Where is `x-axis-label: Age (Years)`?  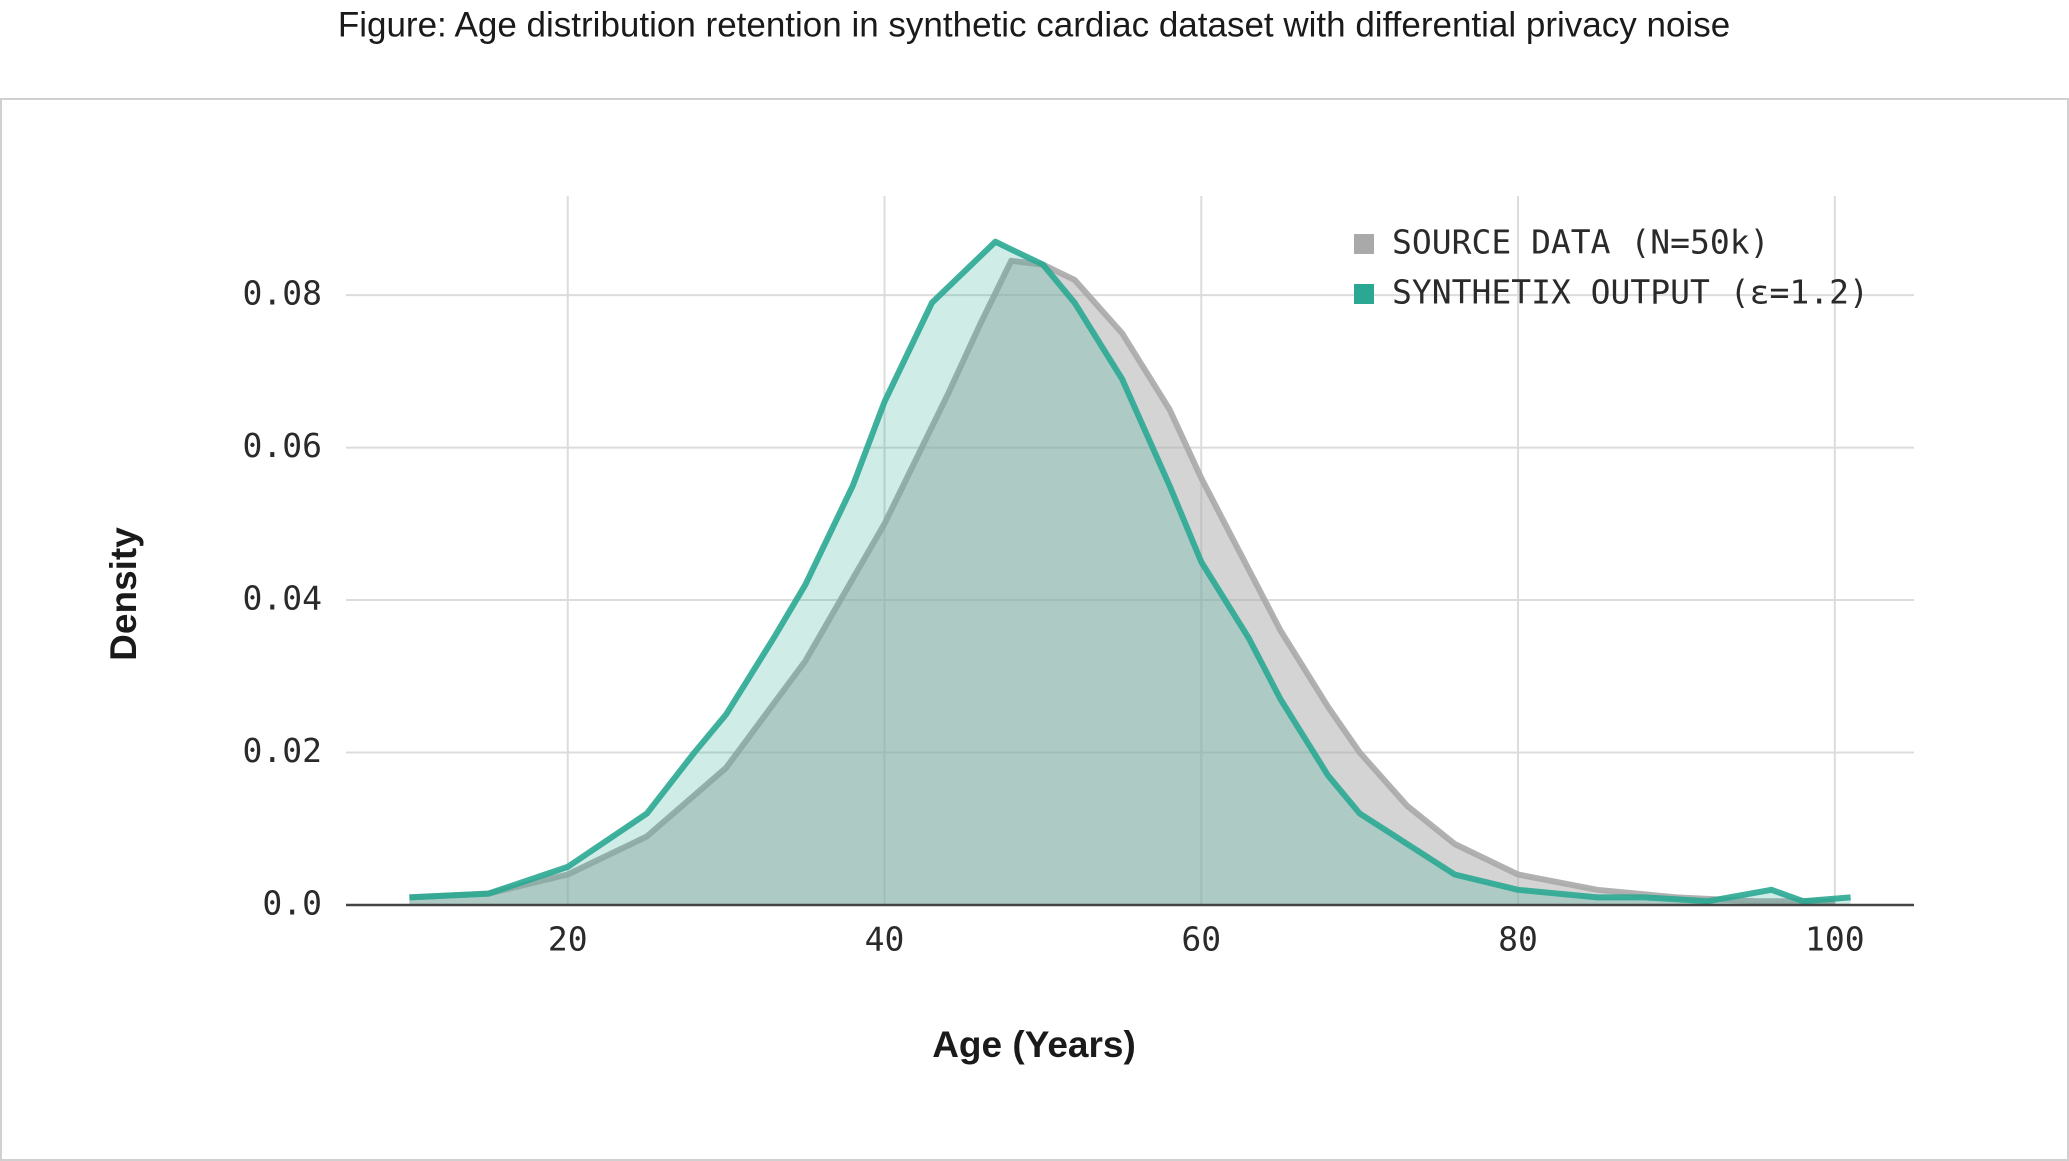 x-axis-label: Age (Years) is located at coordinates (1034, 1044).